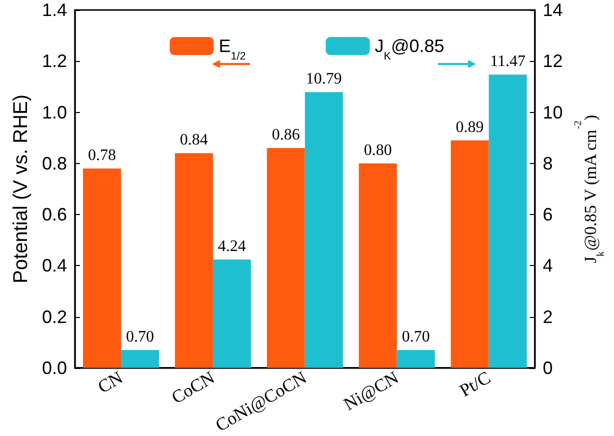 This screenshot has height=436, width=614. I want to click on y-tick-label: 1.4, so click(54, 10).